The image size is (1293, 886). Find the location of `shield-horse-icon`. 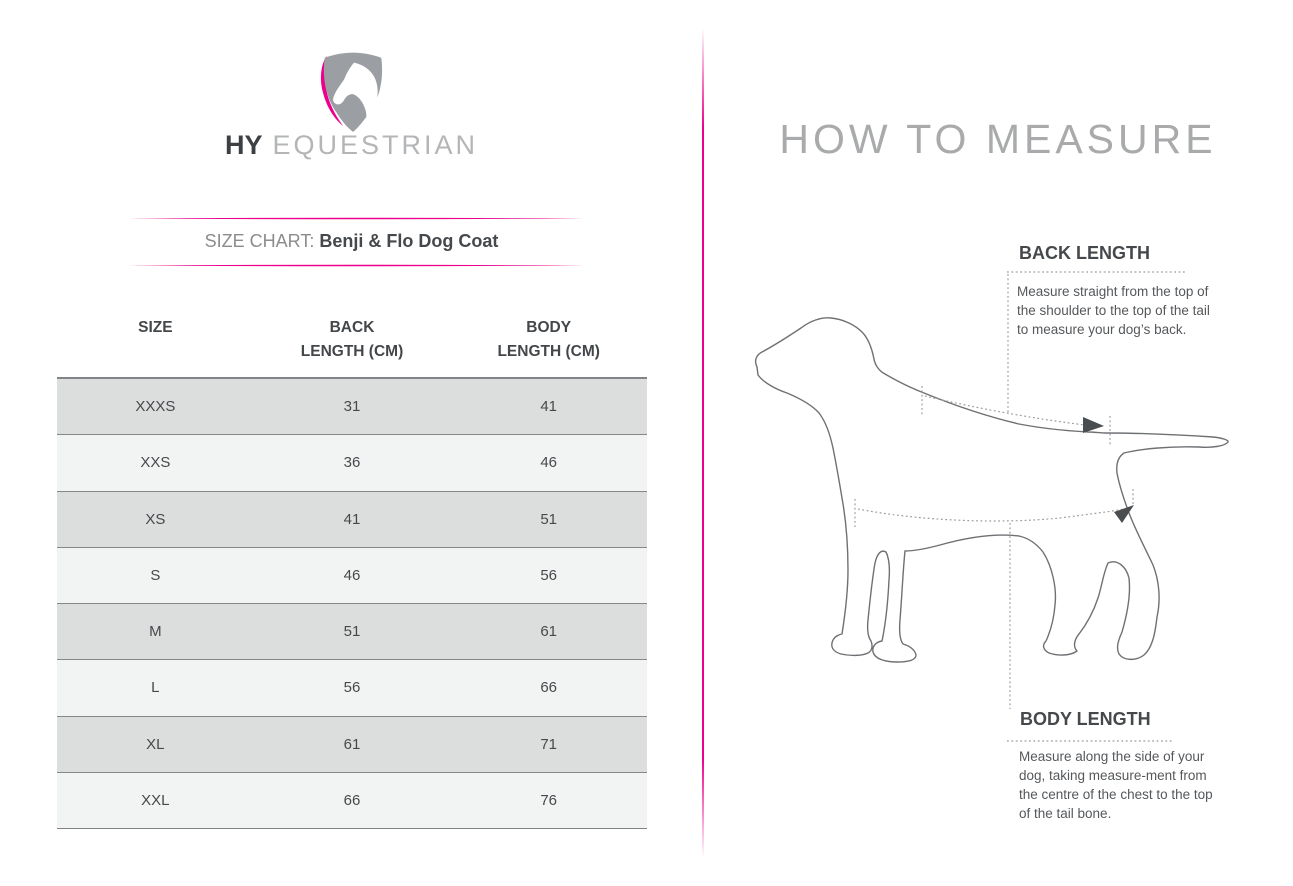

shield-horse-icon is located at coordinates (351, 92).